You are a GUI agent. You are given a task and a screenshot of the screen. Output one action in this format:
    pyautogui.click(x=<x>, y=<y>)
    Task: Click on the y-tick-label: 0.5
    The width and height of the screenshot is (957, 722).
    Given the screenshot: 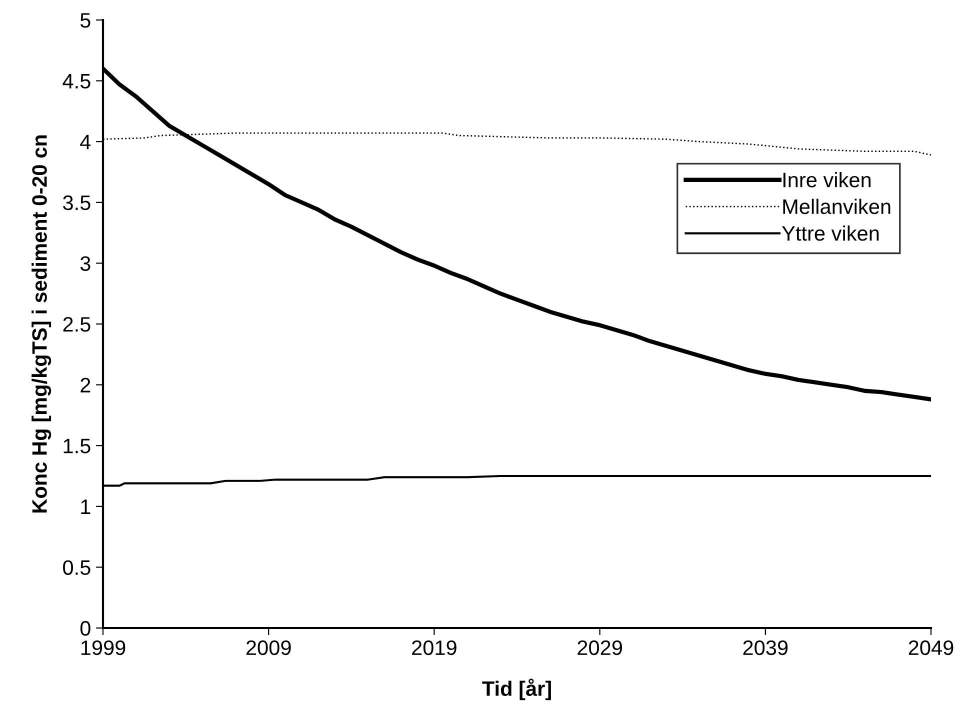 What is the action you would take?
    pyautogui.click(x=76, y=567)
    